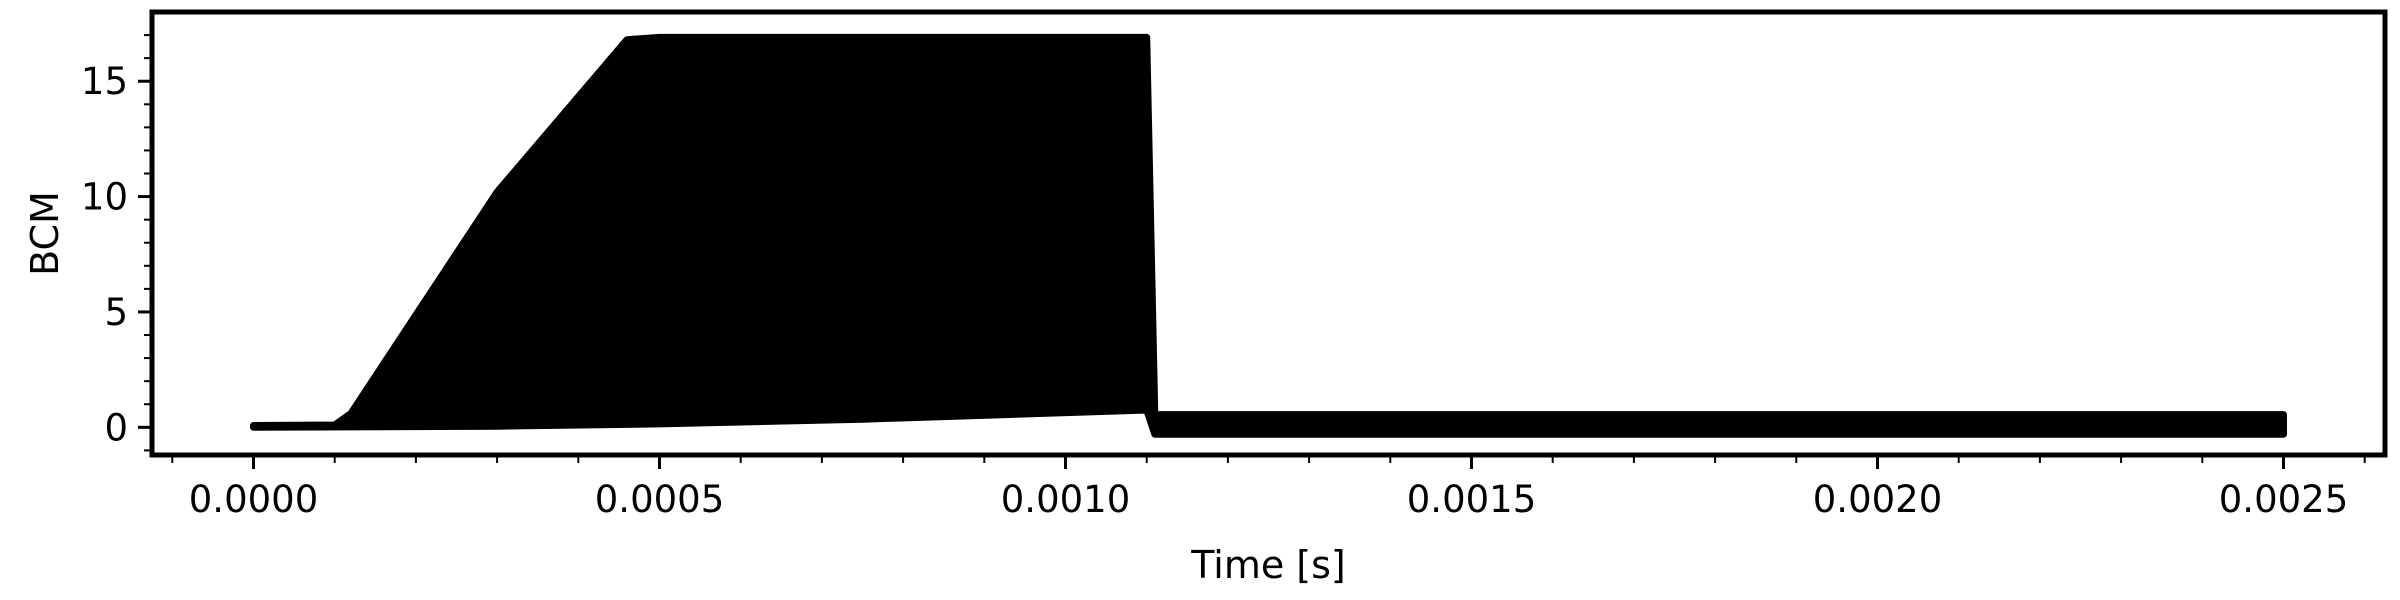 The height and width of the screenshot is (600, 2400). I want to click on y-tick-label: 10, so click(104, 197).